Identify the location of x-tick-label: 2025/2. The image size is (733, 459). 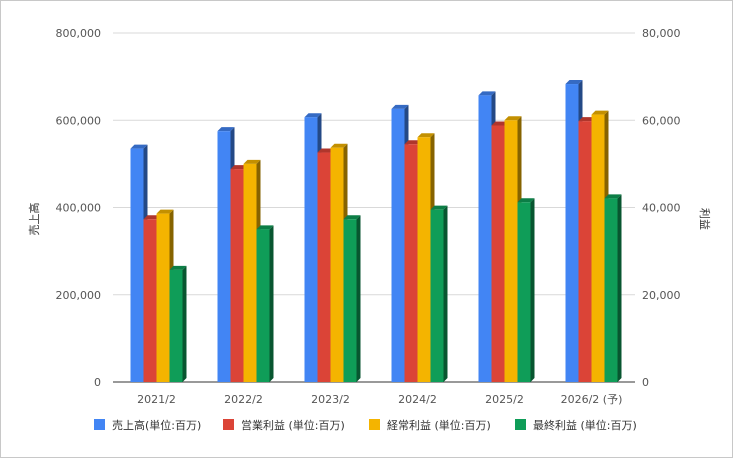
(504, 399).